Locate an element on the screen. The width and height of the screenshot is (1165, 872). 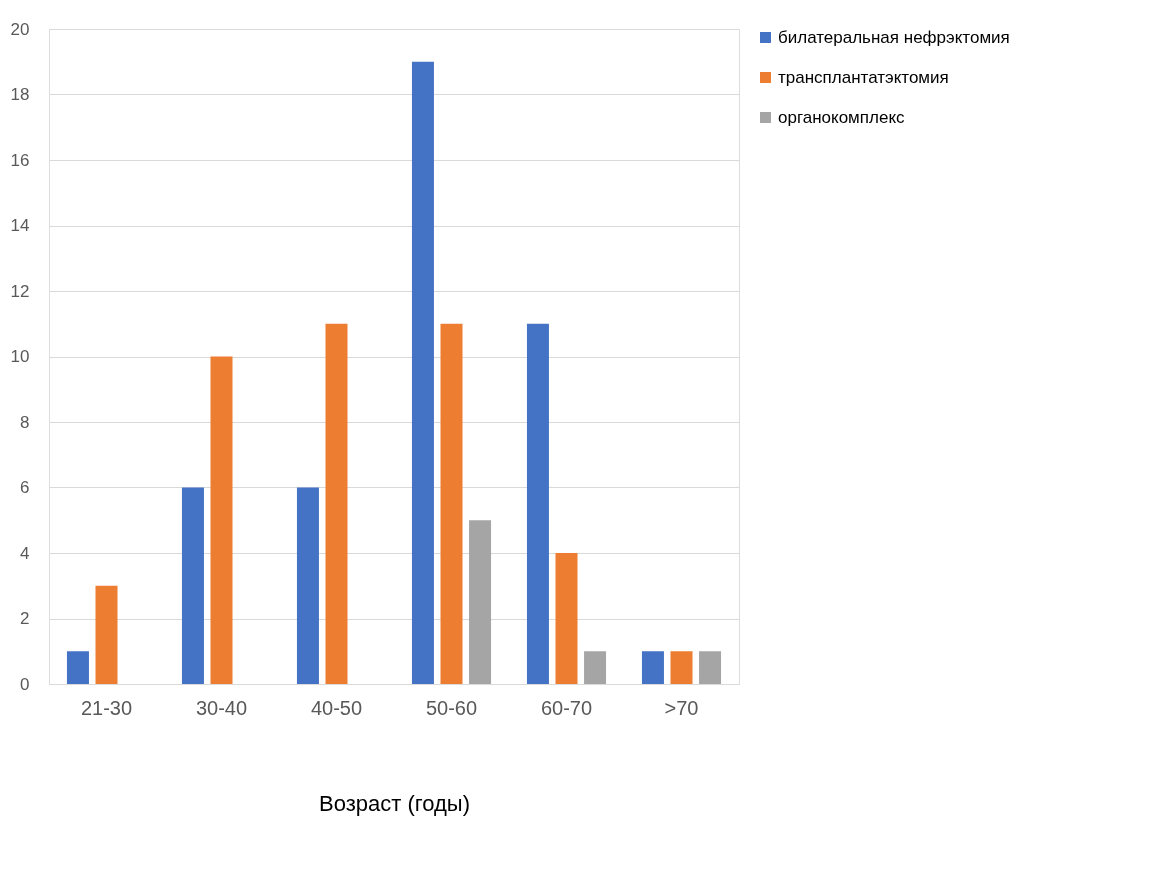
y-tick-label: 14 is located at coordinates (20, 225).